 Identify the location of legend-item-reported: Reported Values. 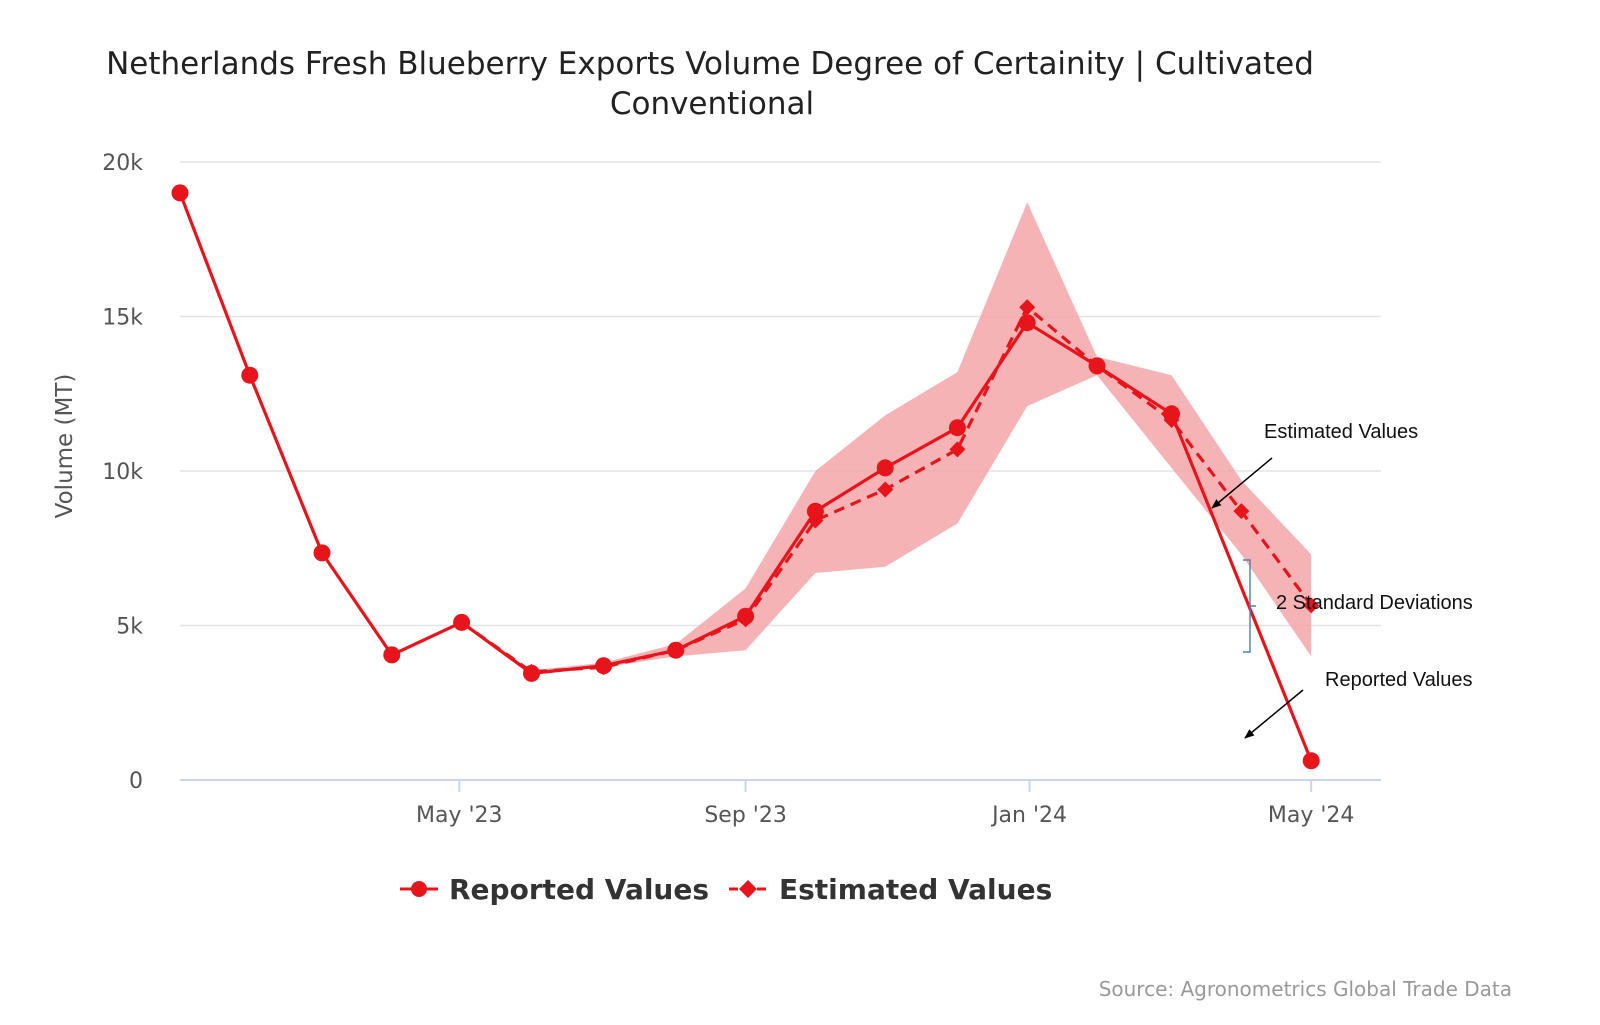
(554, 889).